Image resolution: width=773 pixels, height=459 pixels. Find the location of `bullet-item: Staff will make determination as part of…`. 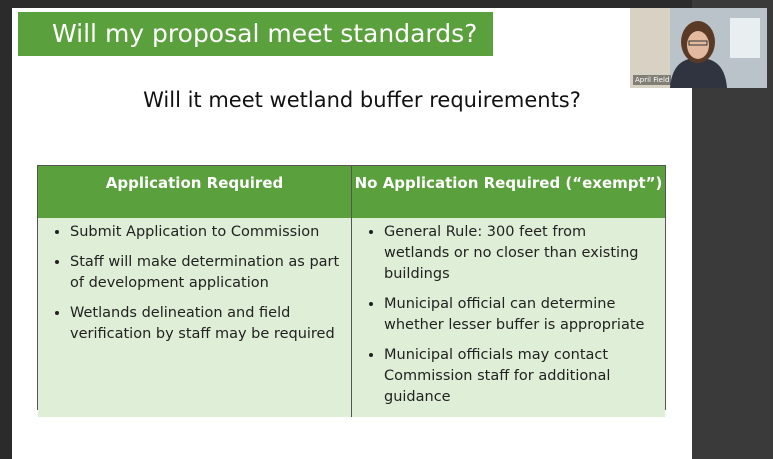

bullet-item: Staff will make determination as part of… is located at coordinates (205, 273).